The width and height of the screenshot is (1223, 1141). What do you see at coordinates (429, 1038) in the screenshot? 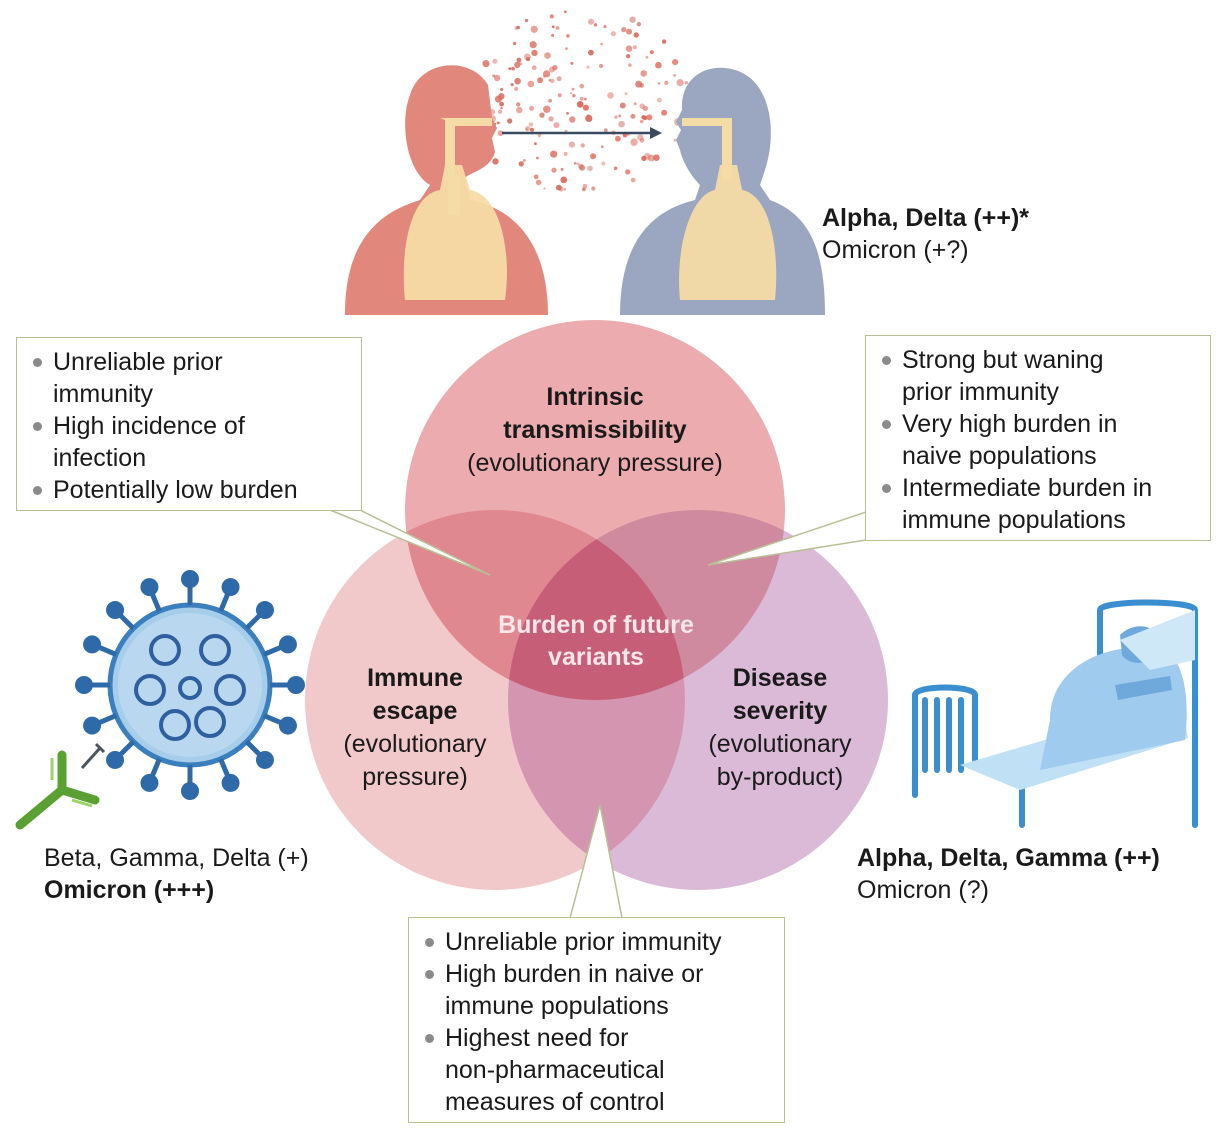
I see `bullet-icon` at bounding box center [429, 1038].